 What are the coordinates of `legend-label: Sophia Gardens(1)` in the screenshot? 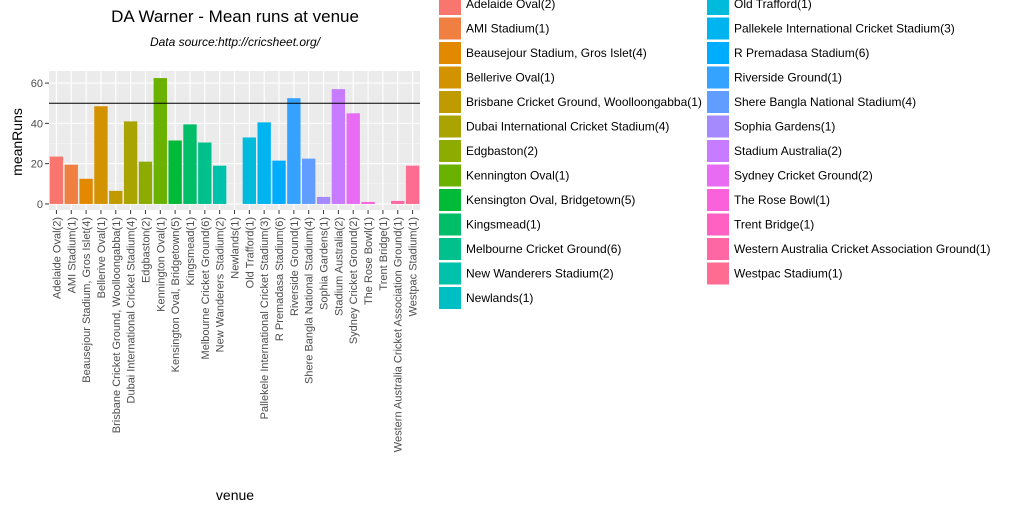 It's located at (784, 127).